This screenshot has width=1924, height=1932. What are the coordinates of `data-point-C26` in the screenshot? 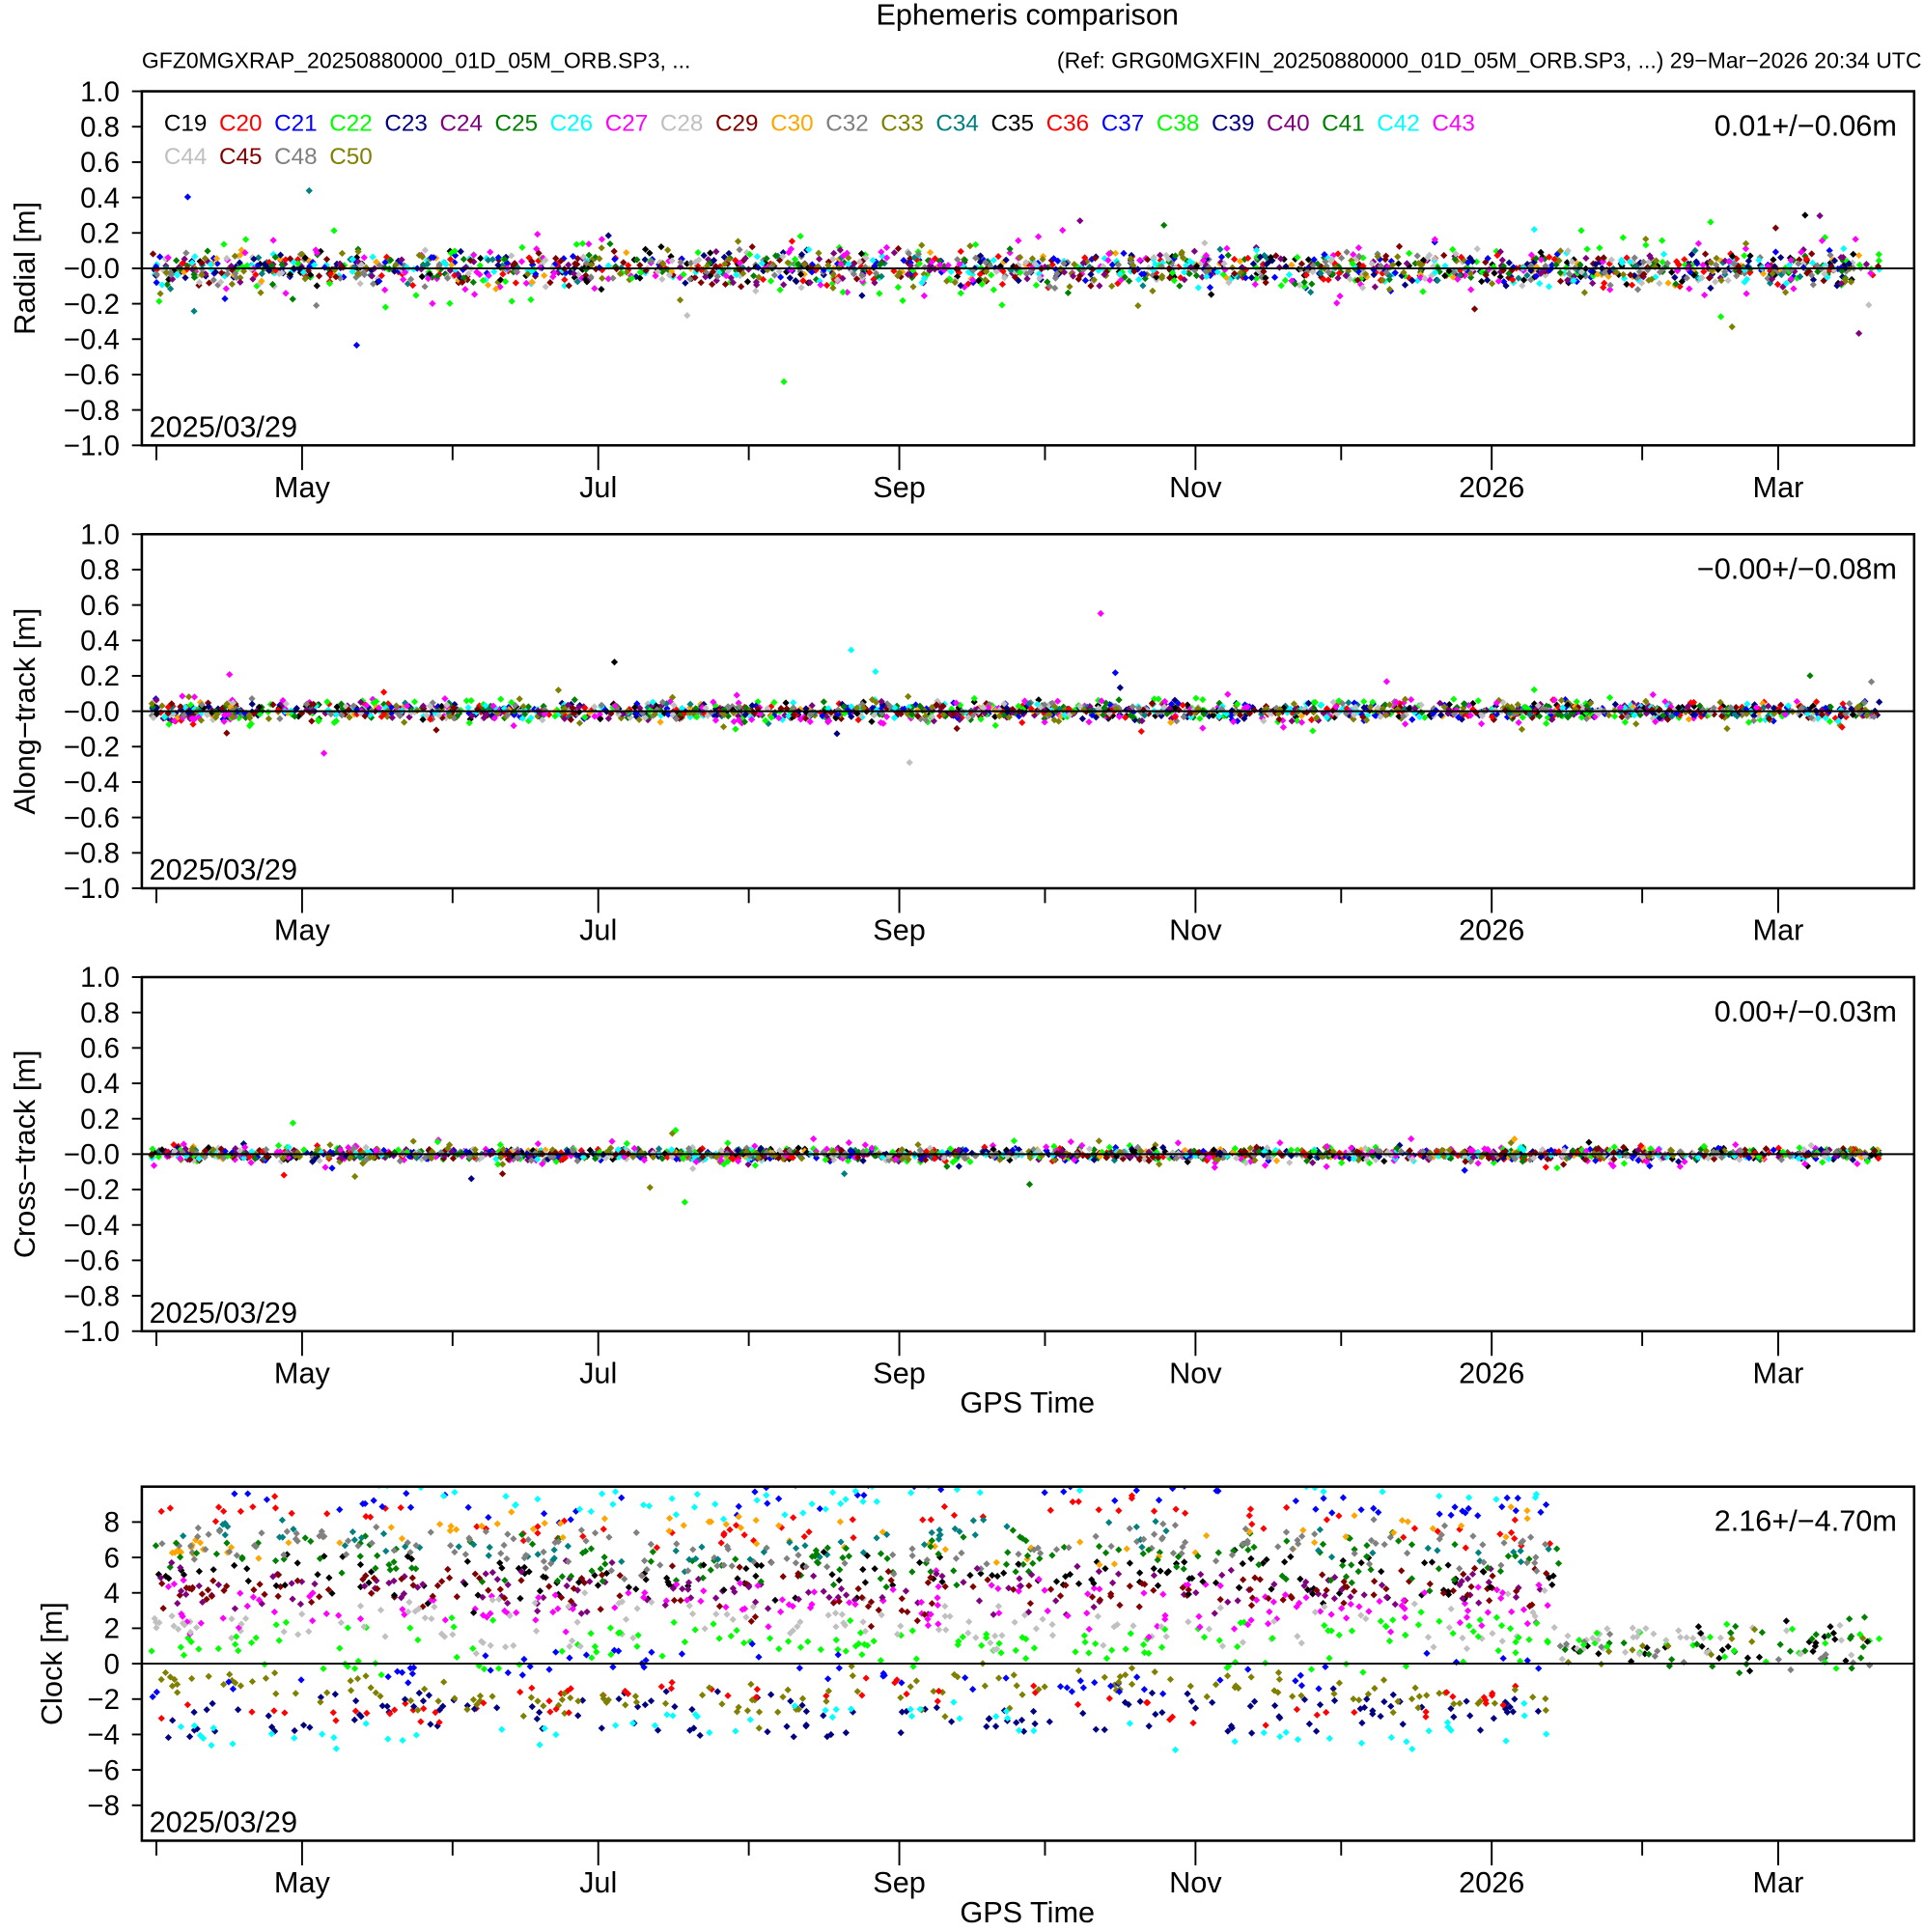 It's located at (1289, 274).